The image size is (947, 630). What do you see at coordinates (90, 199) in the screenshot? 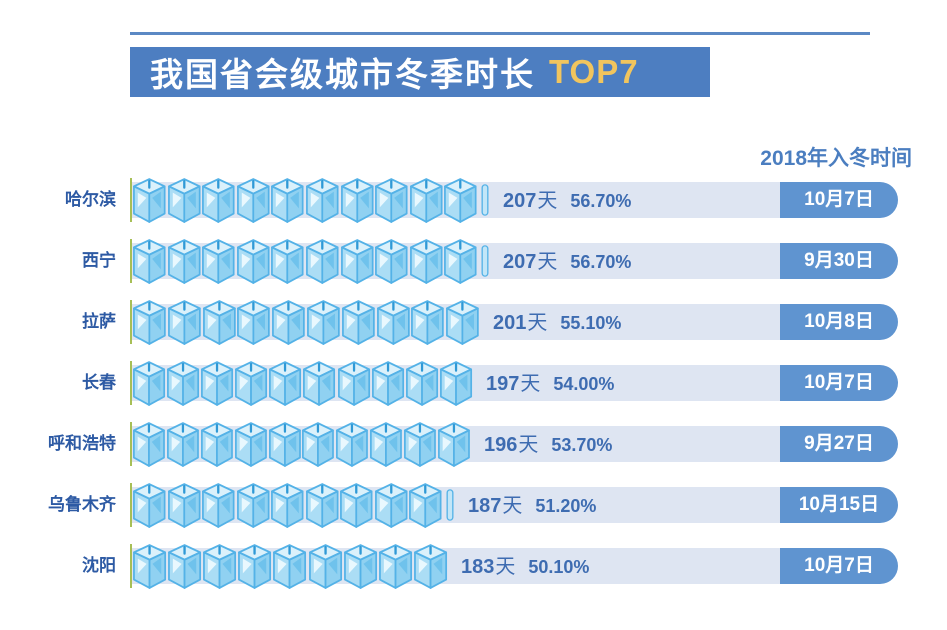
I see `city-label: 哈尔滨` at bounding box center [90, 199].